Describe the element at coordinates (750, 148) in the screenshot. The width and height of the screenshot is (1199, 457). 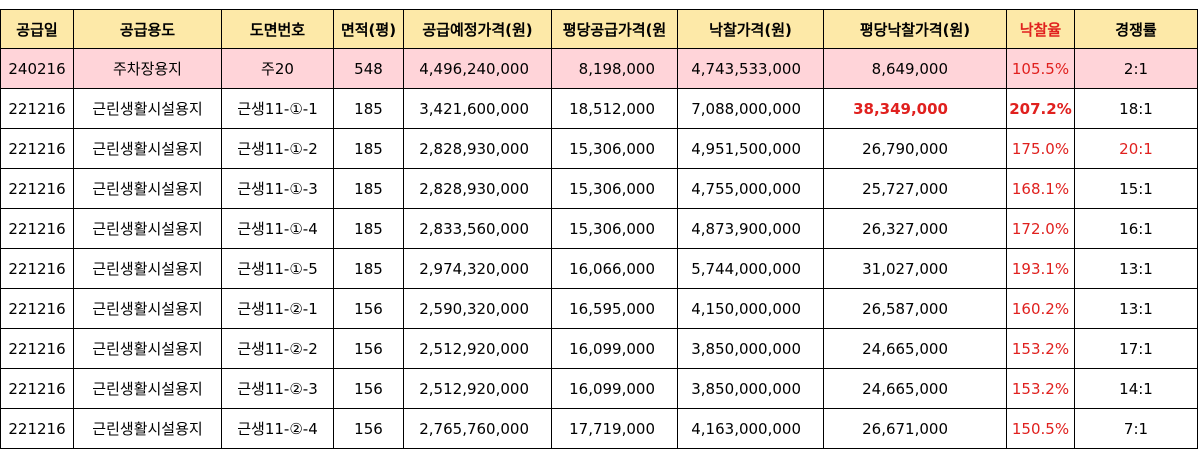
I see `cell-winning-price: 4,951,500,000` at that location.